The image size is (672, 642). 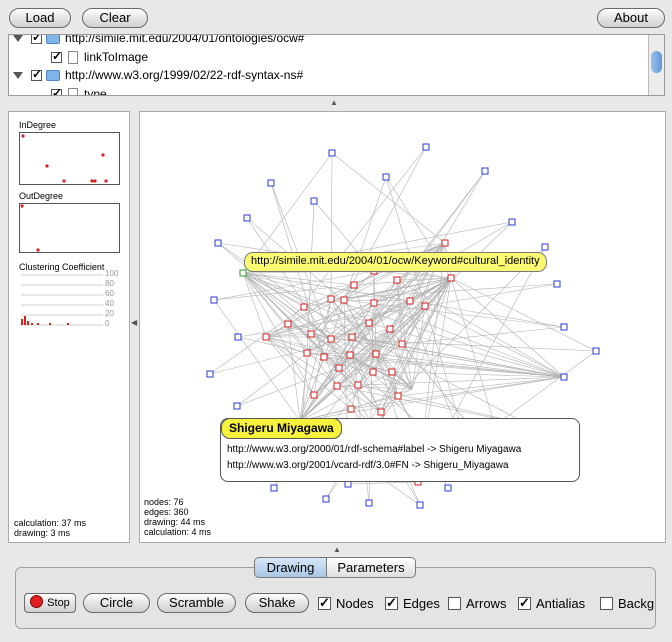 What do you see at coordinates (628, 603) in the screenshot?
I see `background-option: Backg` at bounding box center [628, 603].